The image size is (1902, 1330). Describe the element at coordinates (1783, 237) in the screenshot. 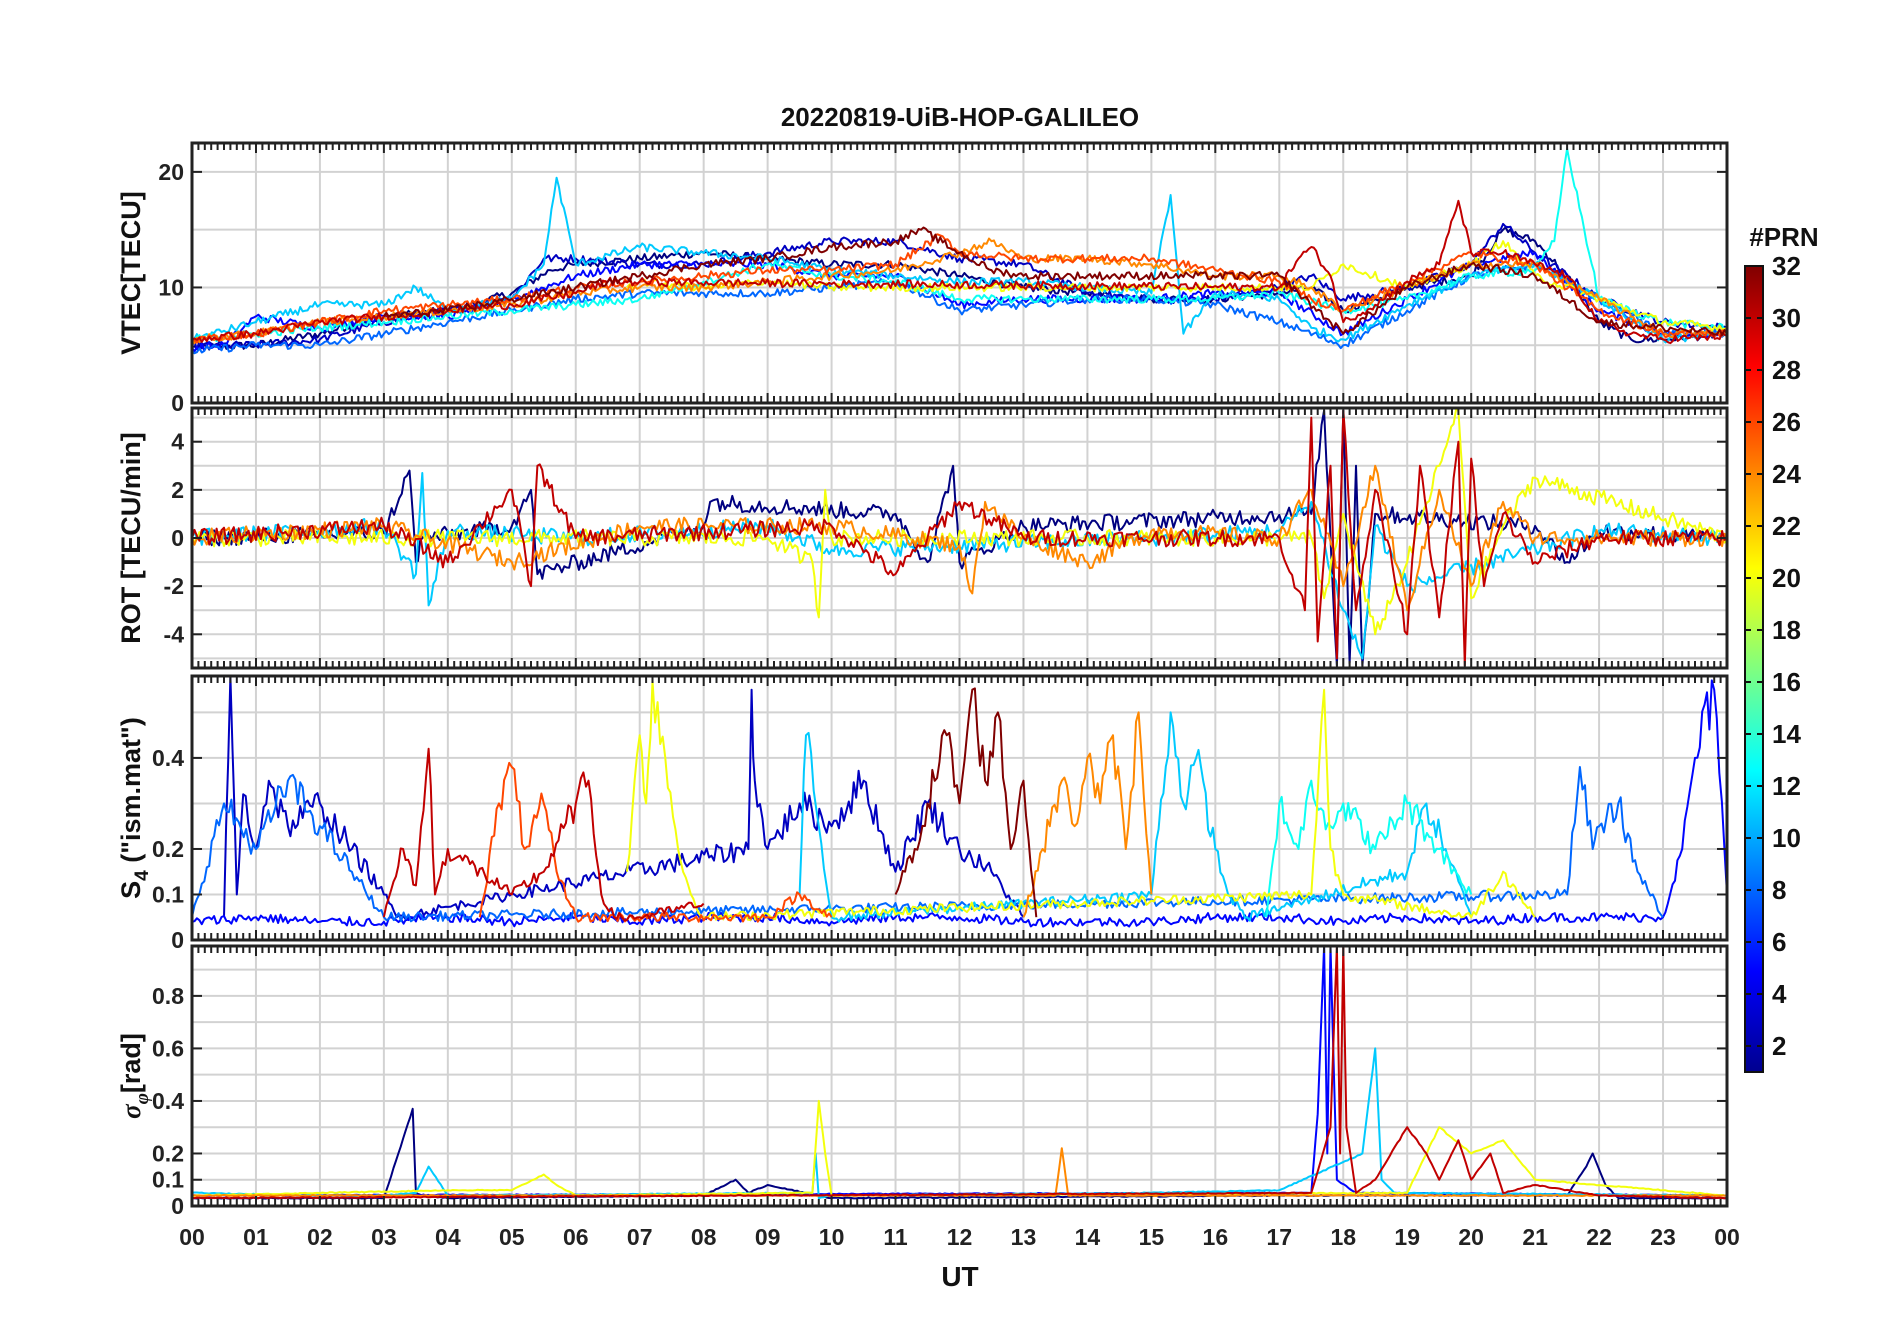

I see `colorbar-label: #PRN` at that location.